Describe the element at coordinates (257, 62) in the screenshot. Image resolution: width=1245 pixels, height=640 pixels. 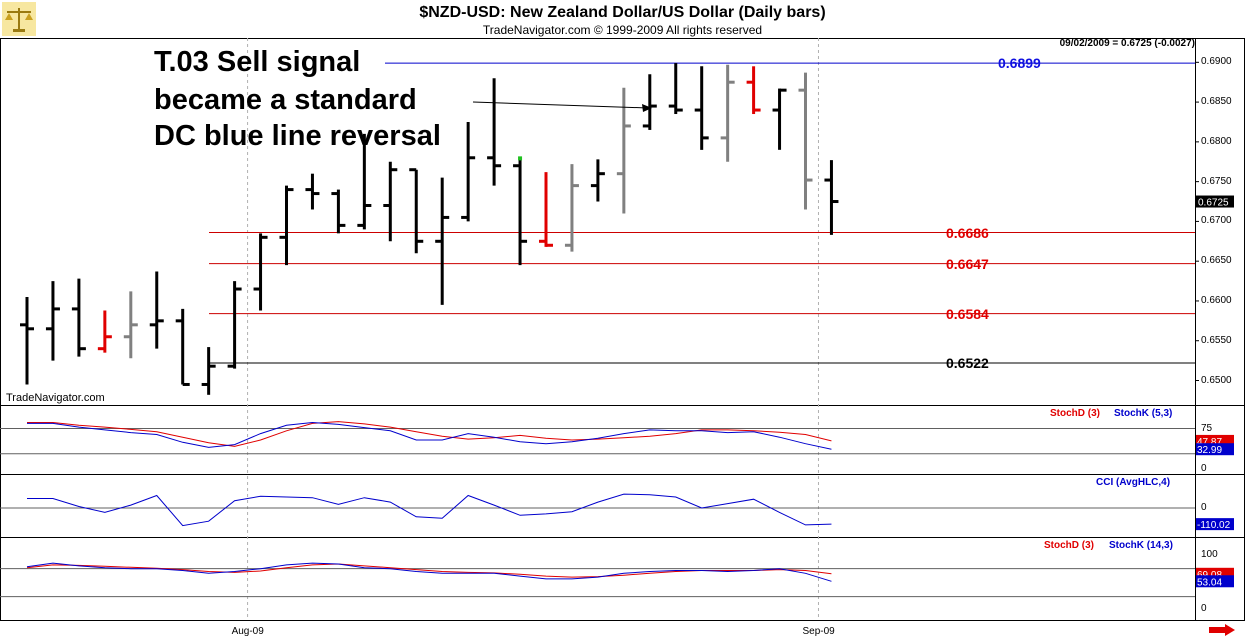
I see `annotation-line-1: T.03 Sell signal` at that location.